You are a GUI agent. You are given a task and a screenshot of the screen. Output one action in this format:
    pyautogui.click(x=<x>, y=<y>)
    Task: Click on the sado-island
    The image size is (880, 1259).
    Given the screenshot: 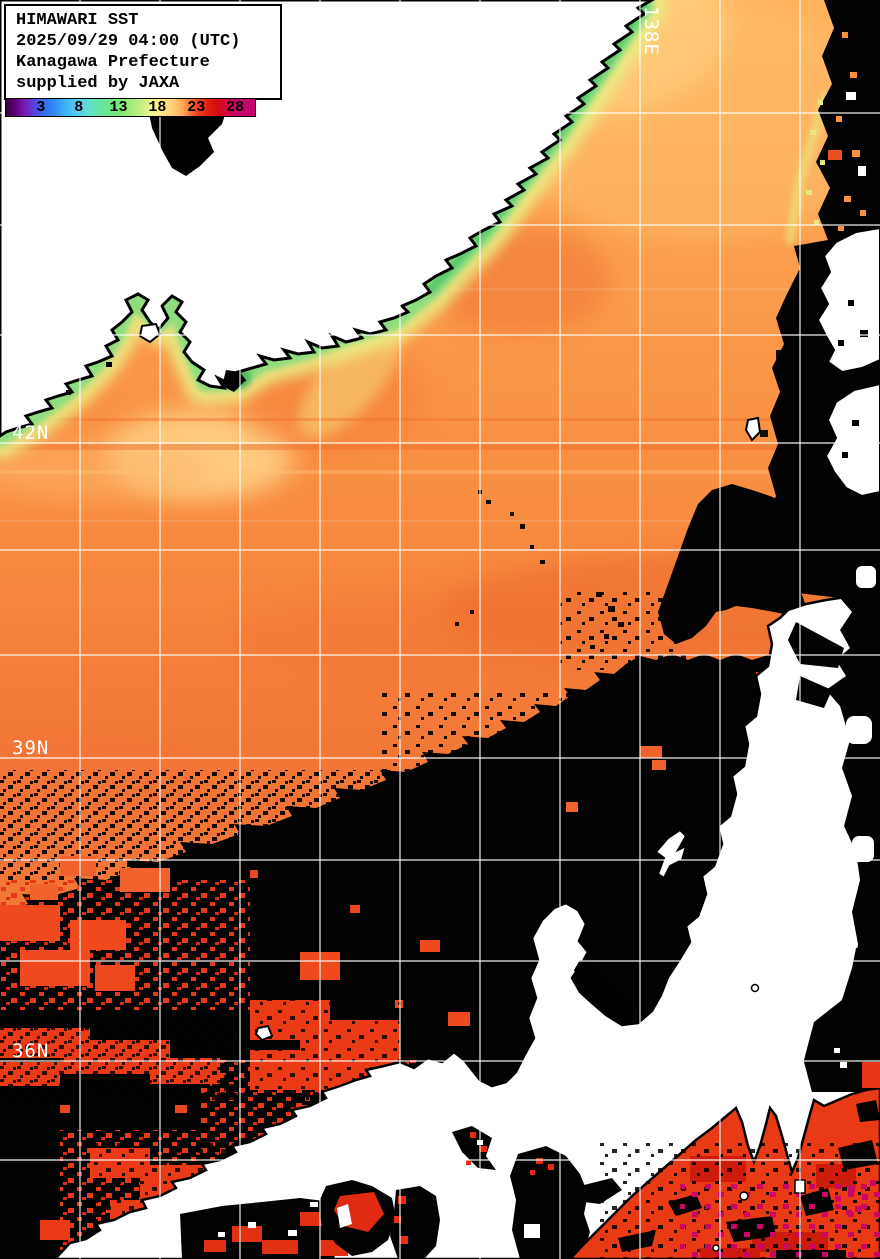 What is the action you would take?
    pyautogui.click(x=671, y=854)
    